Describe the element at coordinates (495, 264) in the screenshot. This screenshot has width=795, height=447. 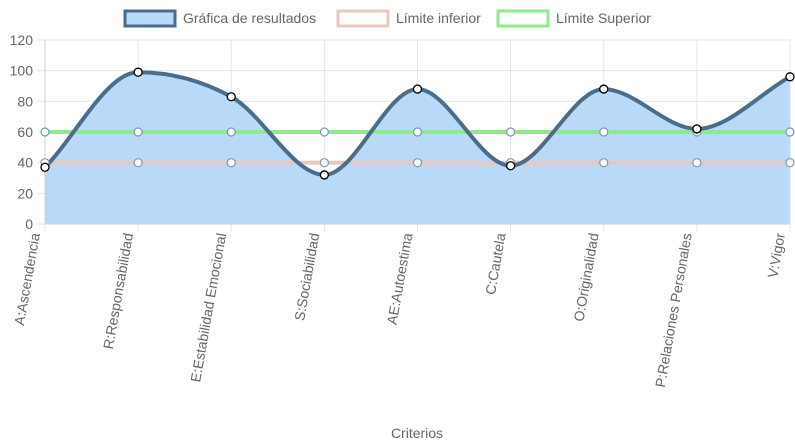
I see `x-tick-label: C:Cautela` at that location.